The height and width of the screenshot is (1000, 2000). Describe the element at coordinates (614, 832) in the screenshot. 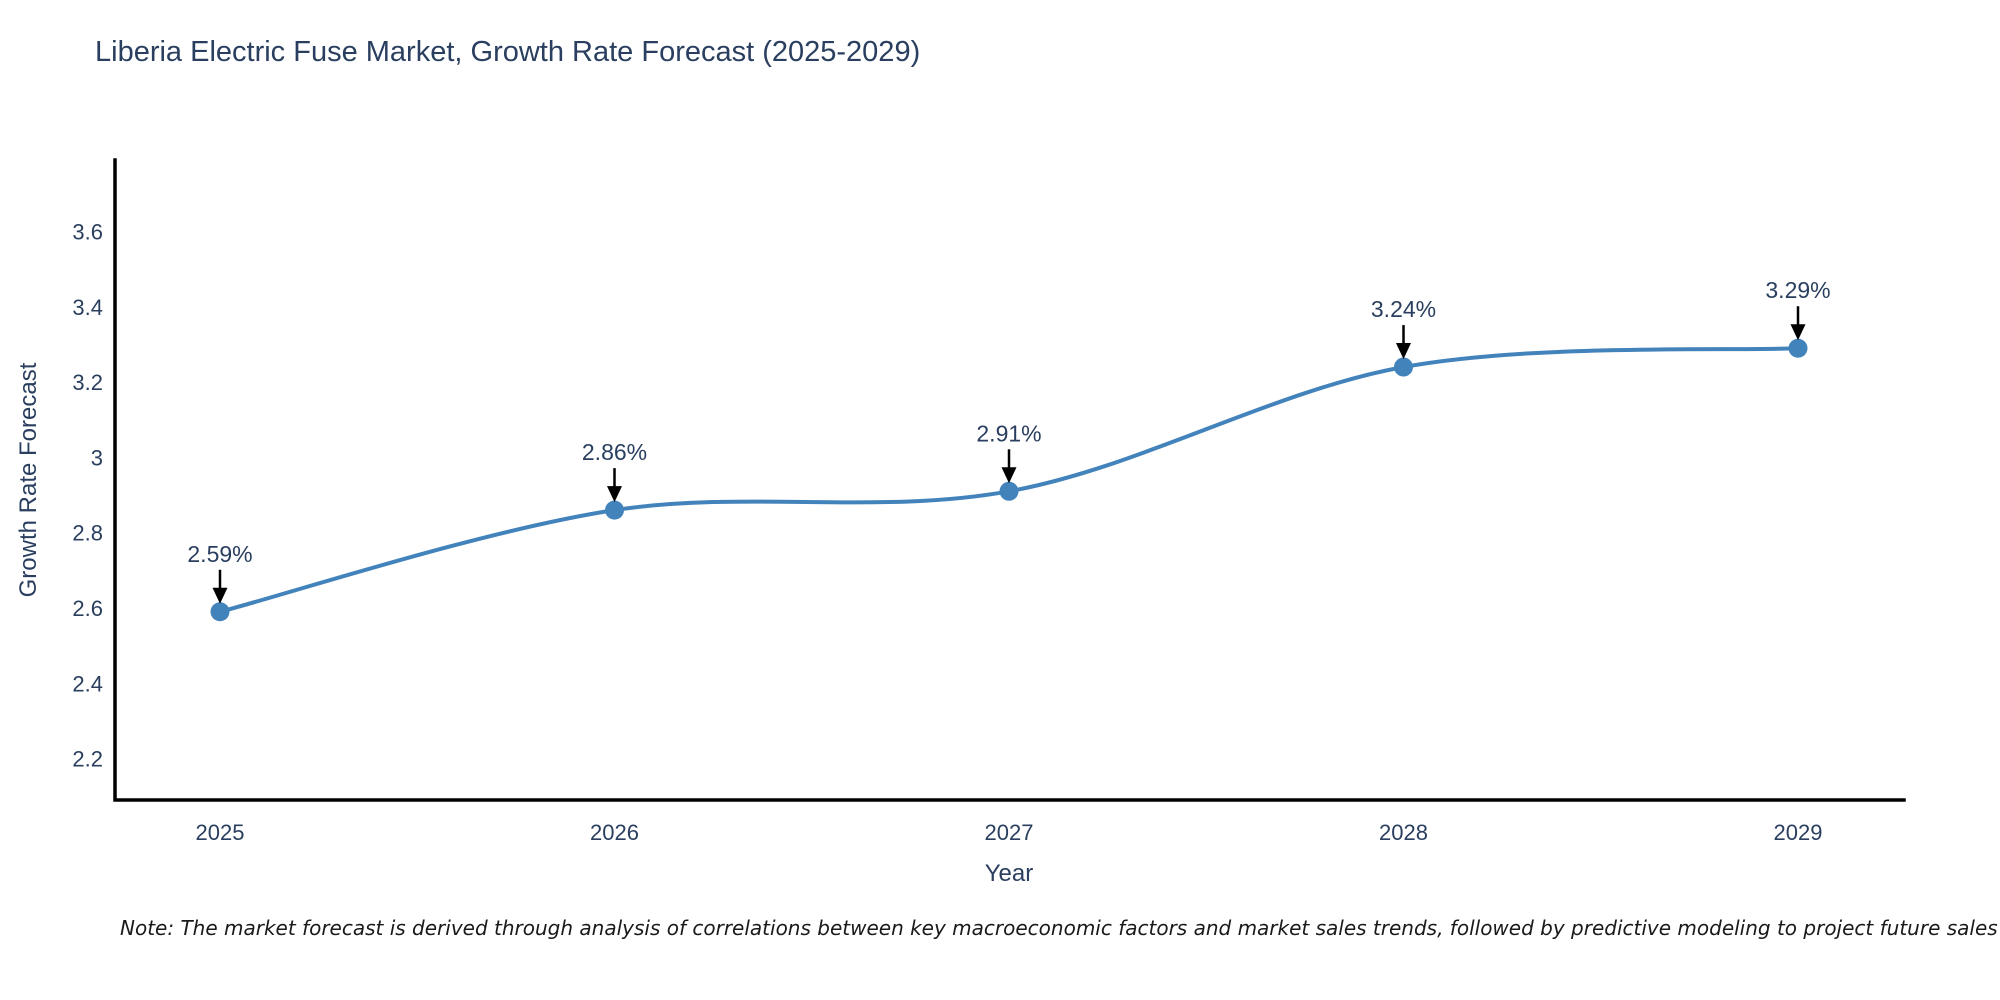

I see `x-tick-label: 2026` at that location.